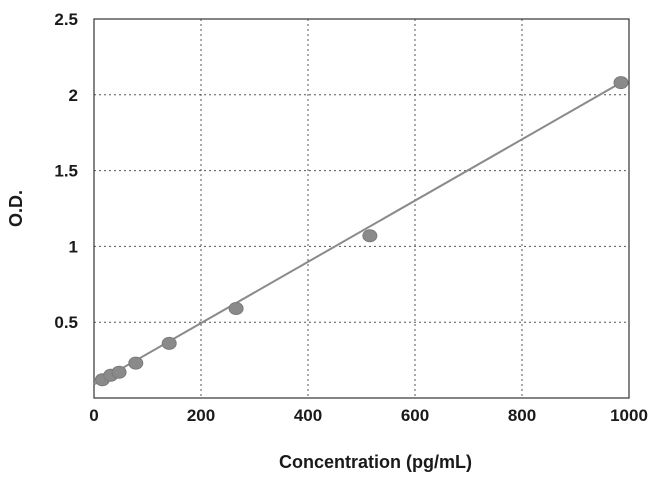  I want to click on y-tick-label-1: 1, so click(73, 246).